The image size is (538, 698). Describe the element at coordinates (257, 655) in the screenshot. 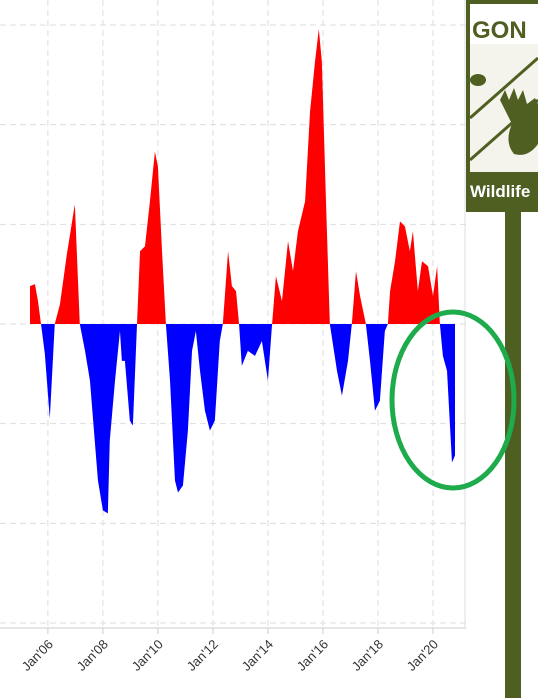

I see `x-tick-label: Jan'14` at that location.